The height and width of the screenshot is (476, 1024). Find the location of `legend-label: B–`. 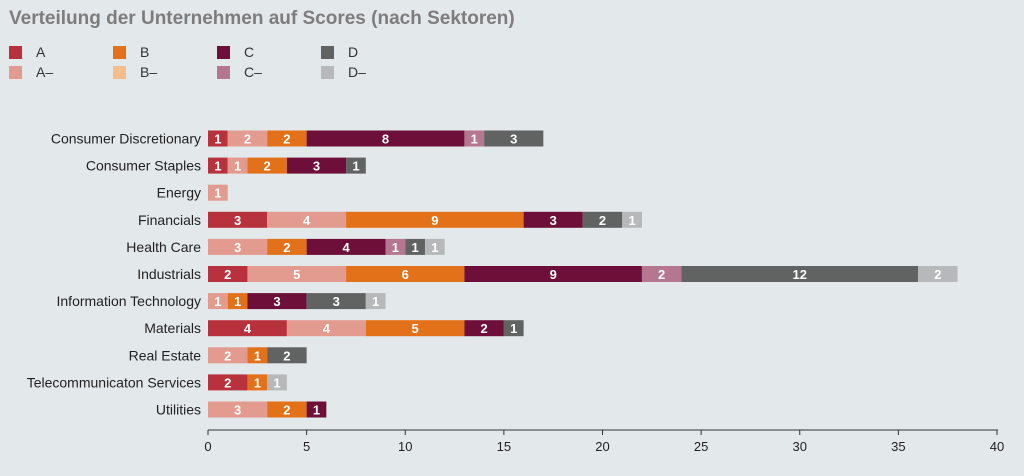

legend-label: B– is located at coordinates (149, 72).